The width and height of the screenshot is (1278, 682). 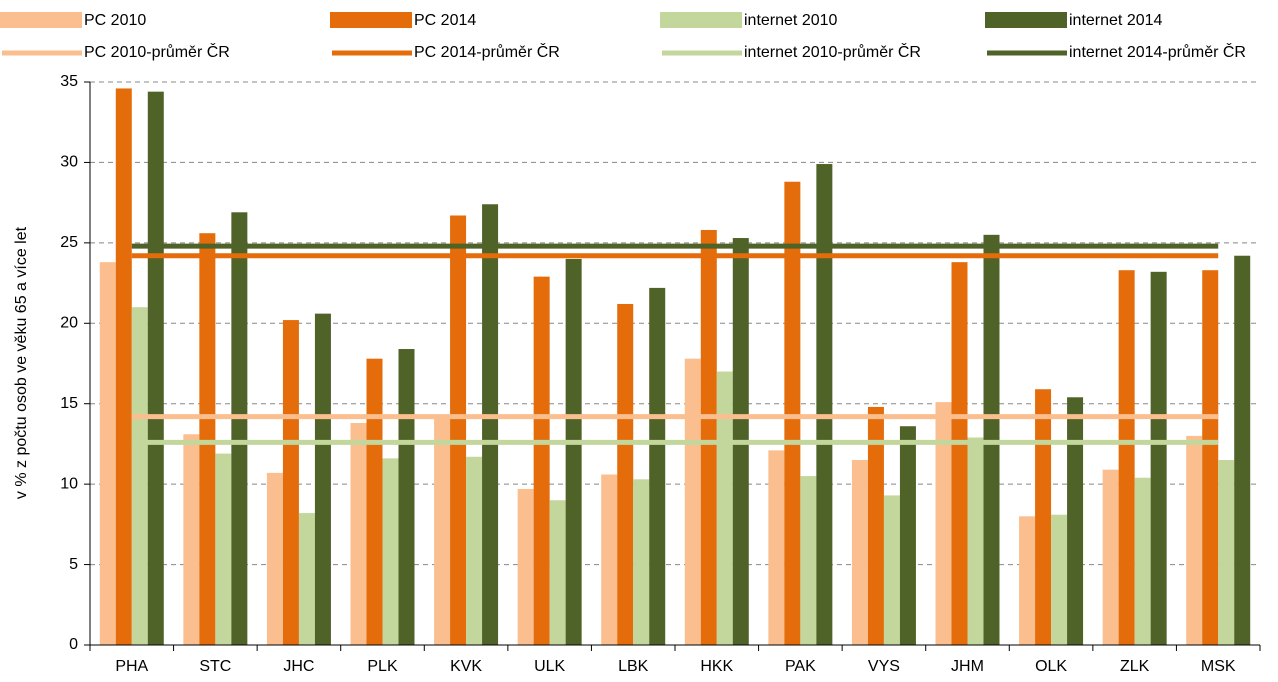 I want to click on y-tick-label: 5, so click(x=73, y=564).